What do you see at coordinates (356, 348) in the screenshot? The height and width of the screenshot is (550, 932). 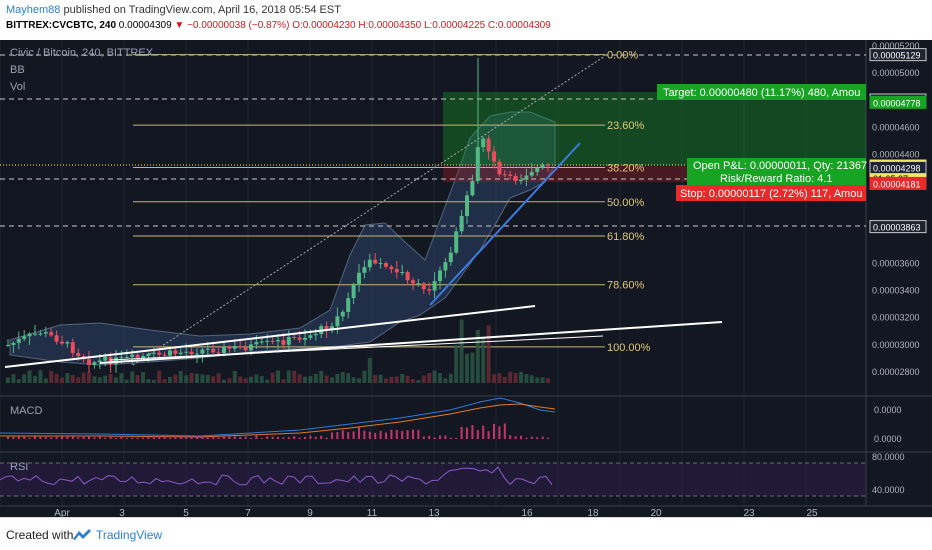 I see `trend-line-support` at bounding box center [356, 348].